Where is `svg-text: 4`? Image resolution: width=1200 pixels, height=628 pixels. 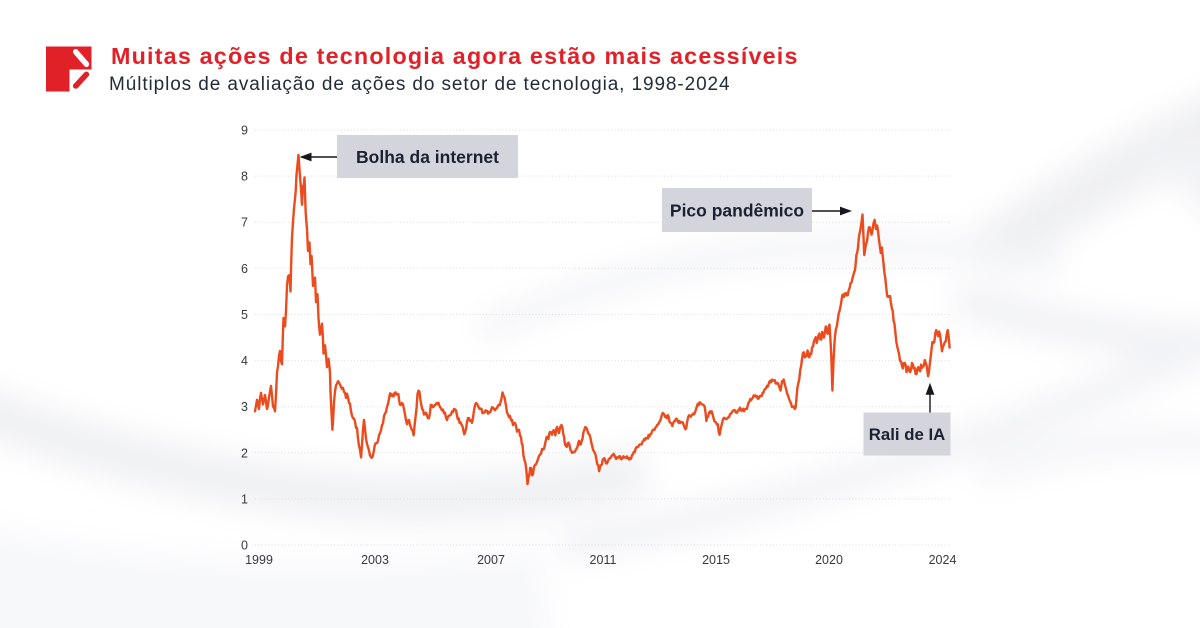
svg-text: 4 is located at coordinates (244, 361).